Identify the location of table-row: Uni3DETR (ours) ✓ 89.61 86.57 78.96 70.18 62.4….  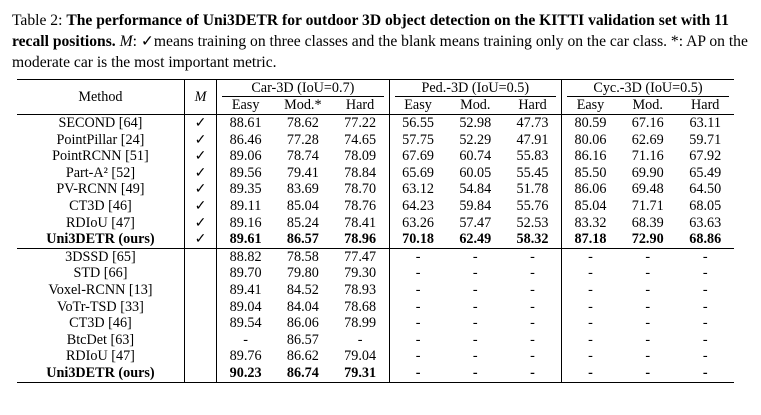
(375, 240).